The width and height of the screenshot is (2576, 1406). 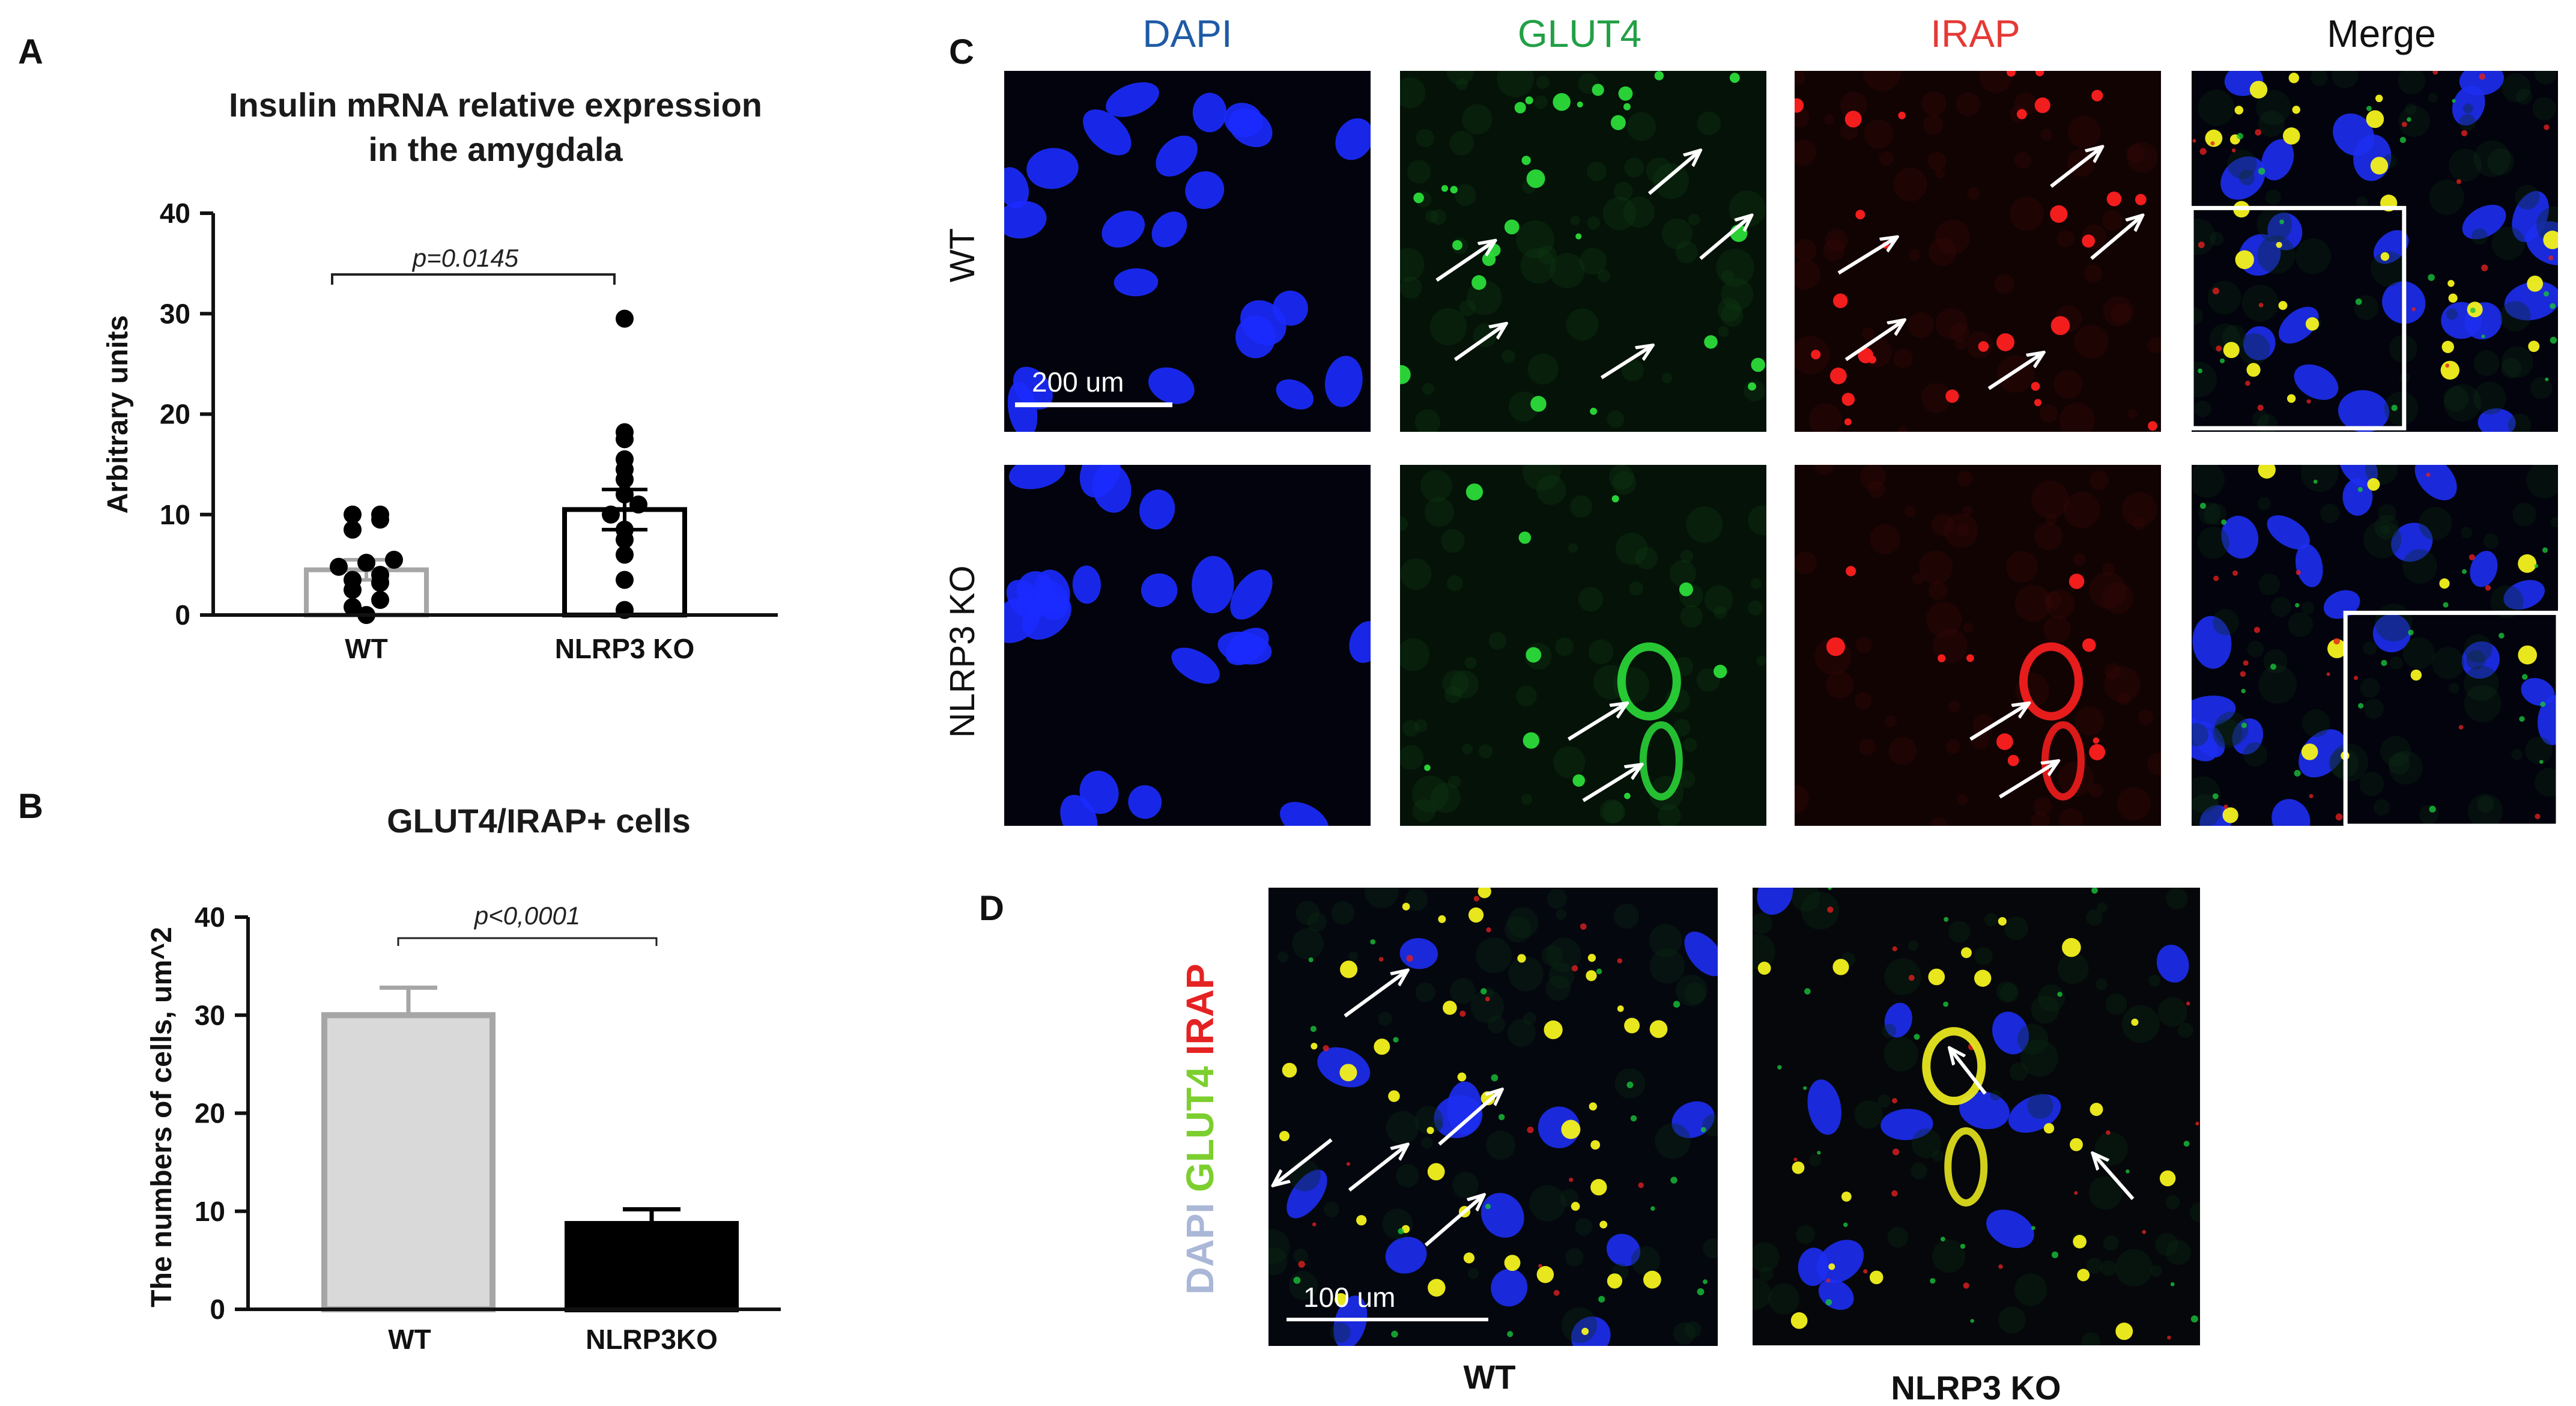 I want to click on panel-d-zoom-micrographs: DAPI GLUT4 IRAP 100 um WT NLRP3 KO, so click(x=1689, y=1147).